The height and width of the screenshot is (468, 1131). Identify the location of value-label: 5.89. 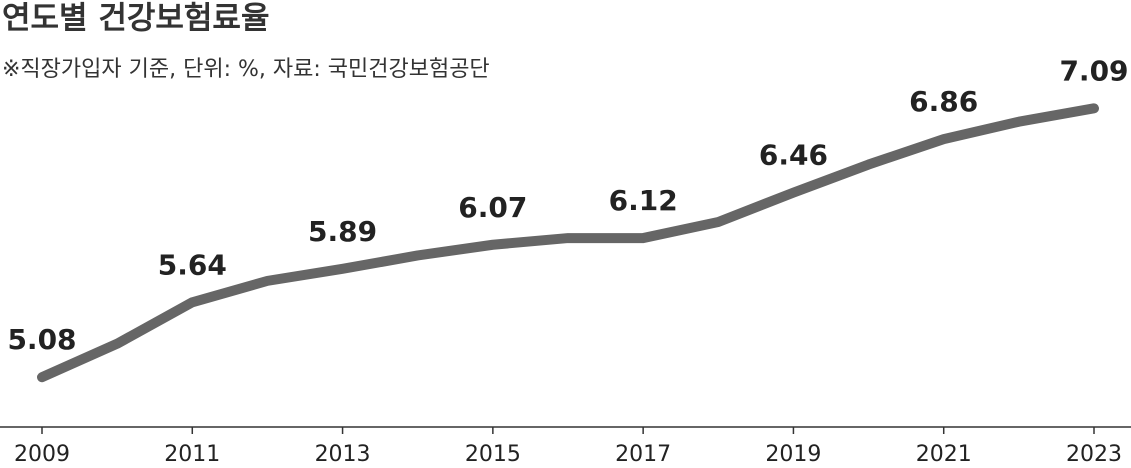
(342, 231).